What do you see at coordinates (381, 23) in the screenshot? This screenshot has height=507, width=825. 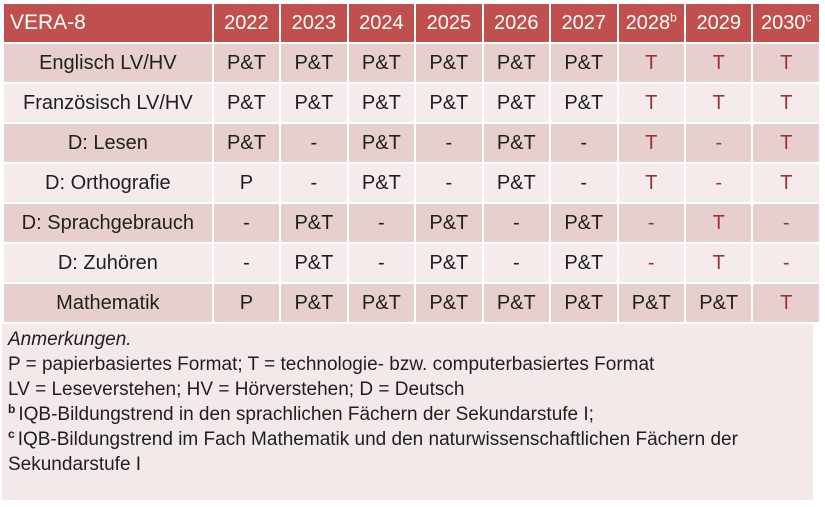 I see `year-header-2024: 2024` at bounding box center [381, 23].